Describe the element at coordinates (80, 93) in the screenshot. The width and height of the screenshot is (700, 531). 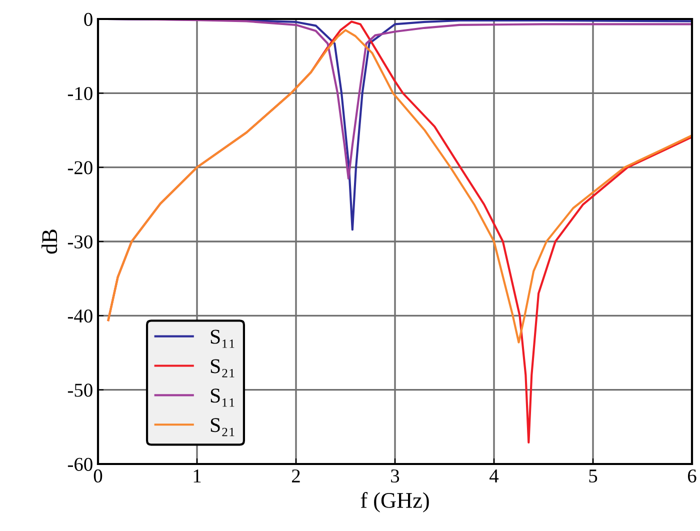
I see `y-tick-label: -10` at that location.